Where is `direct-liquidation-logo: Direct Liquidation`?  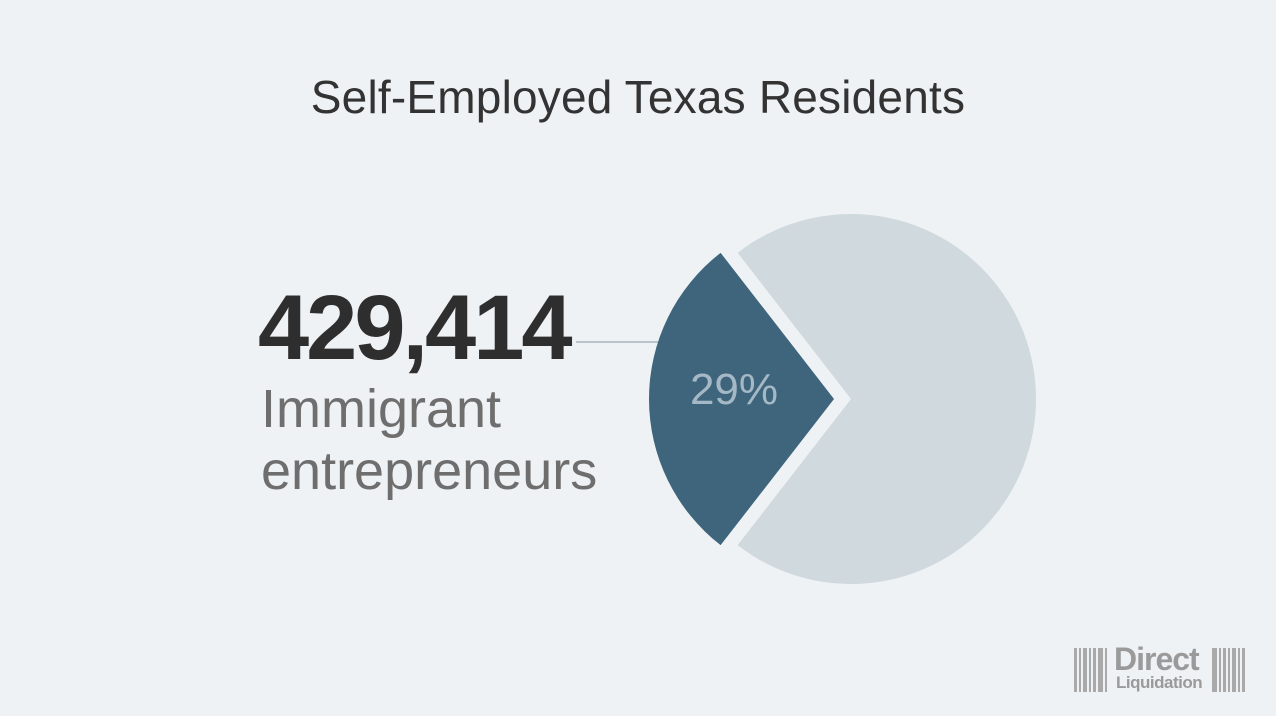 direct-liquidation-logo: Direct Liquidation is located at coordinates (1164, 667).